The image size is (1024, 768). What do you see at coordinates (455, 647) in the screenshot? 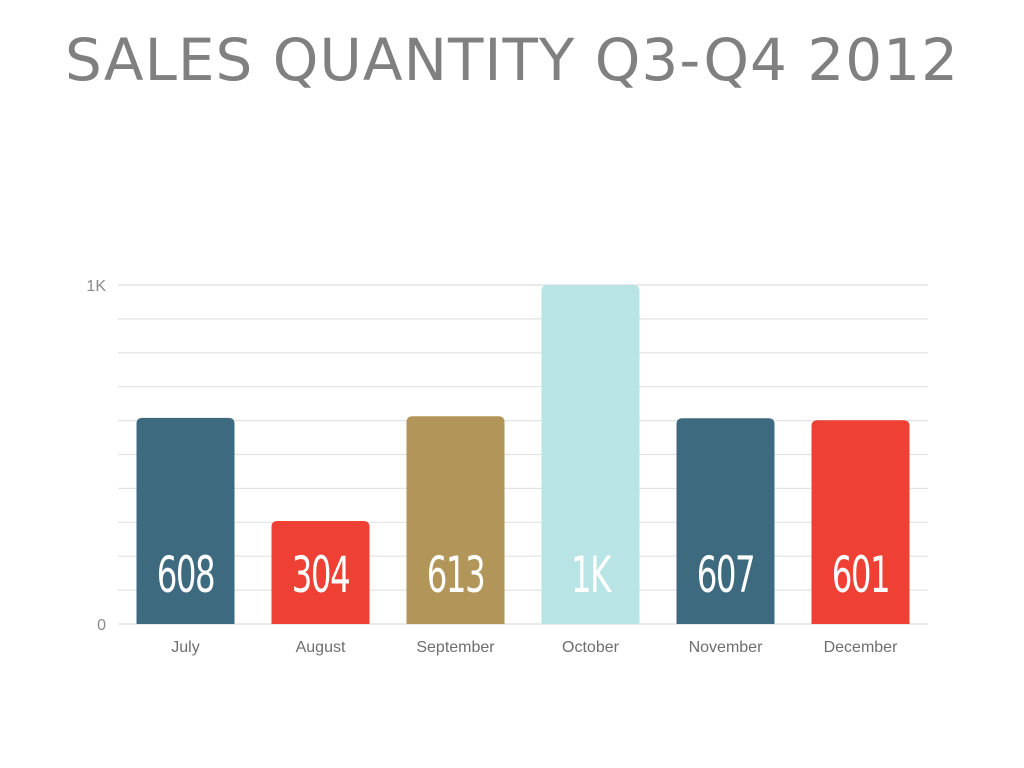
I see `category-label: September` at bounding box center [455, 647].